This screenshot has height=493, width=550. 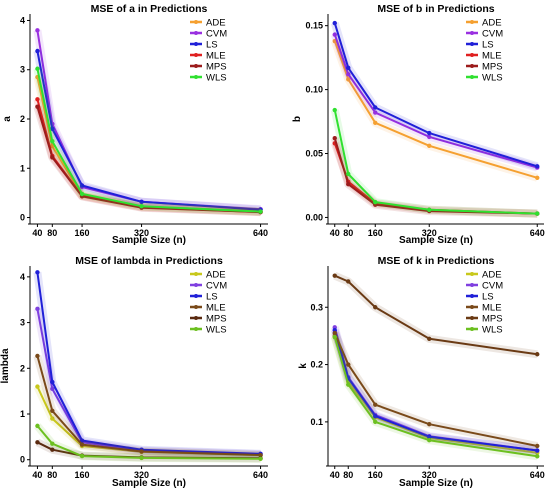 I want to click on y-tick-label: 3, so click(x=22, y=323).